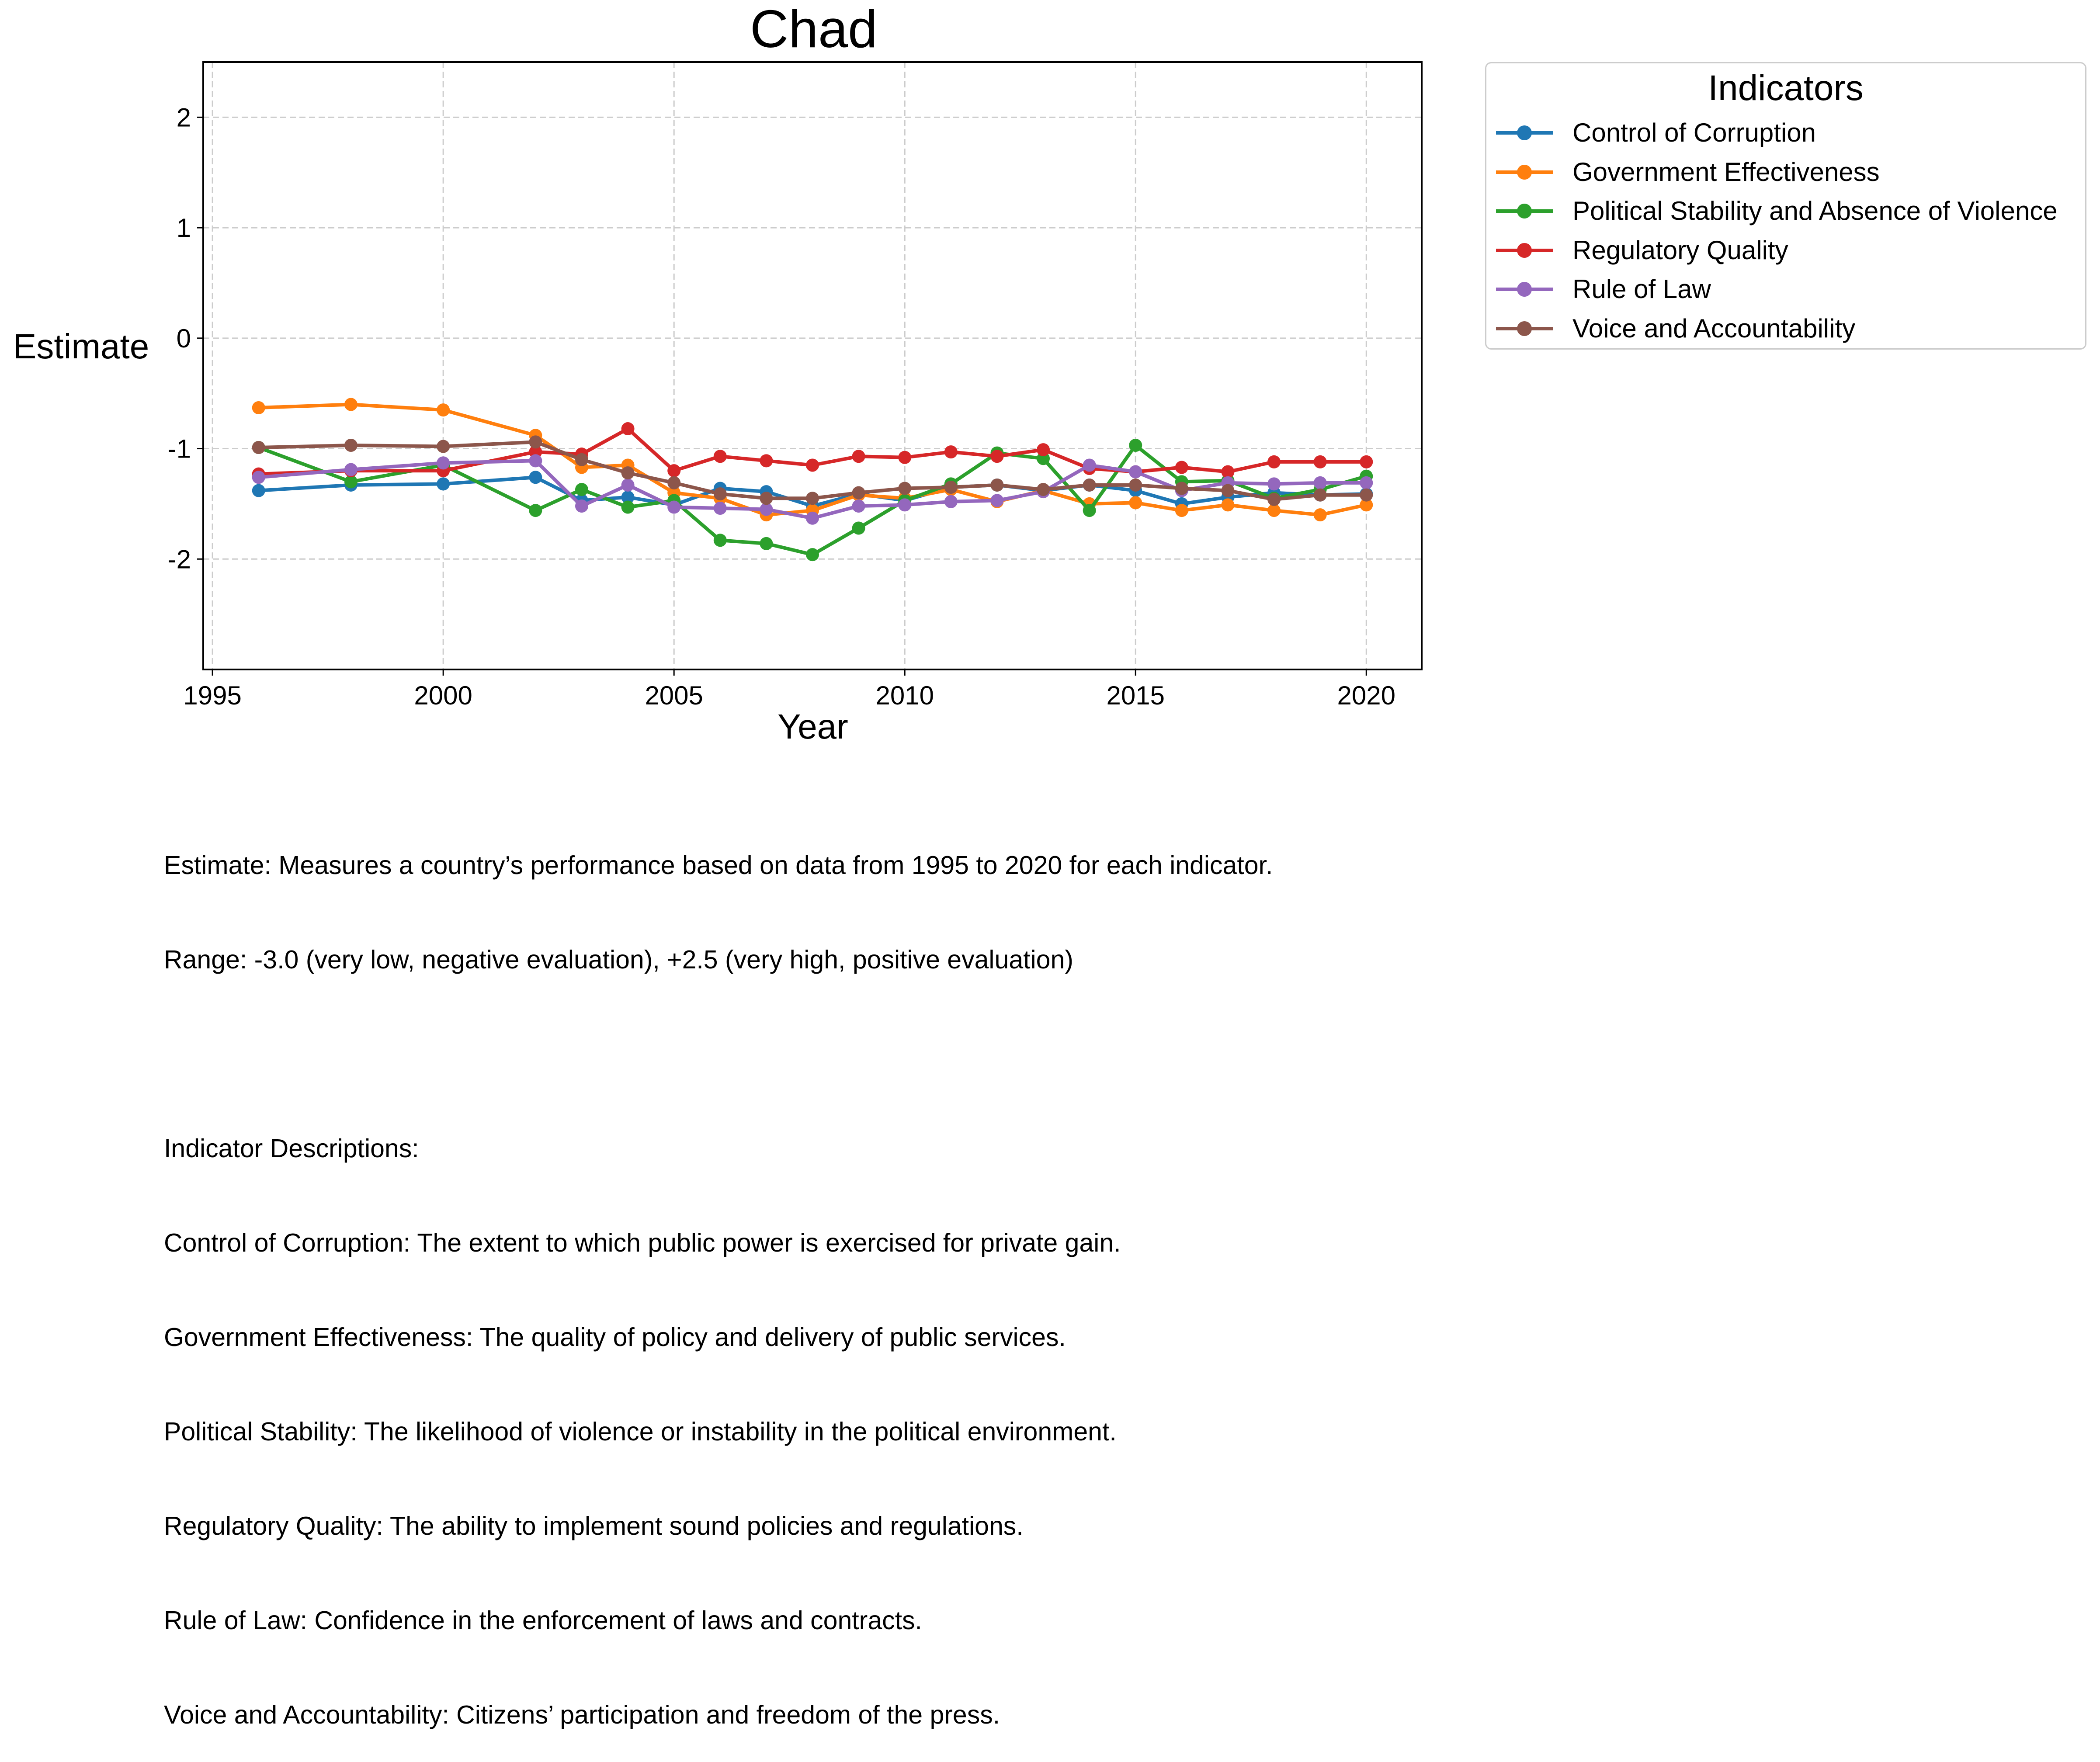 The height and width of the screenshot is (1762, 2100). I want to click on legend-label: Regulatory Quality, so click(1680, 250).